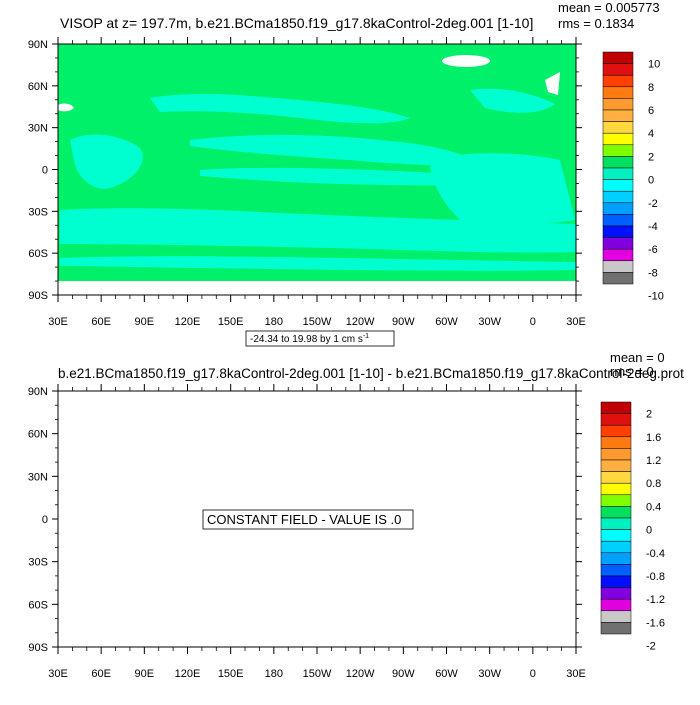 This screenshot has width=700, height=705. I want to click on top-xtick-label: 60E, so click(101, 322).